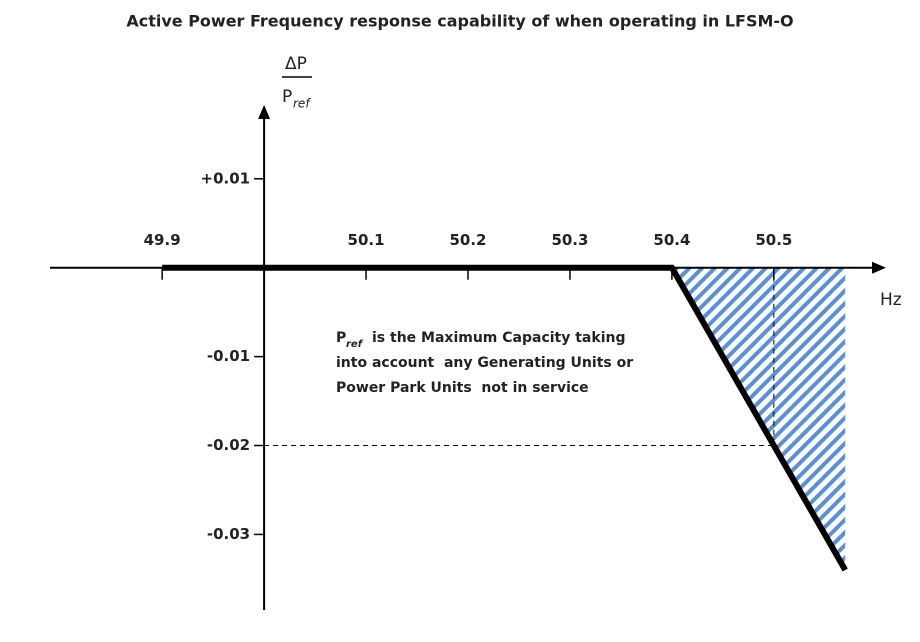 The width and height of the screenshot is (920, 642). I want to click on y-label-numerator: ΔP, so click(296, 64).